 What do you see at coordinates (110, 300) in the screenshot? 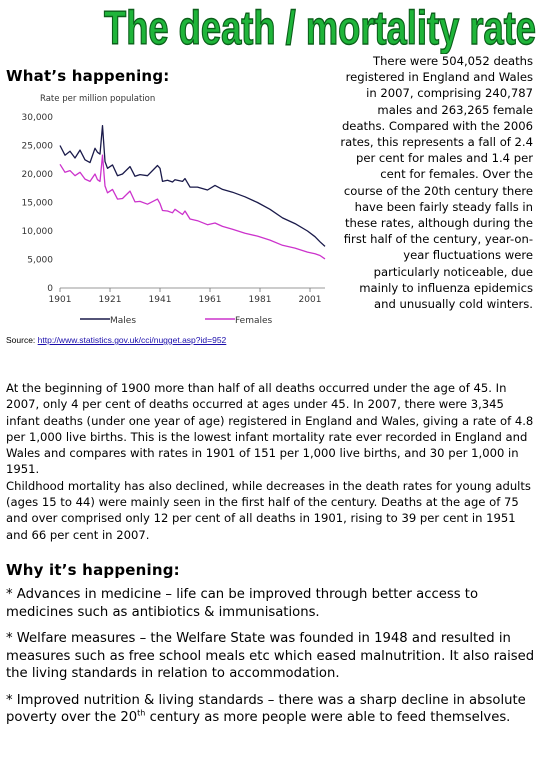
I see `x-tick-label: 1921` at bounding box center [110, 300].